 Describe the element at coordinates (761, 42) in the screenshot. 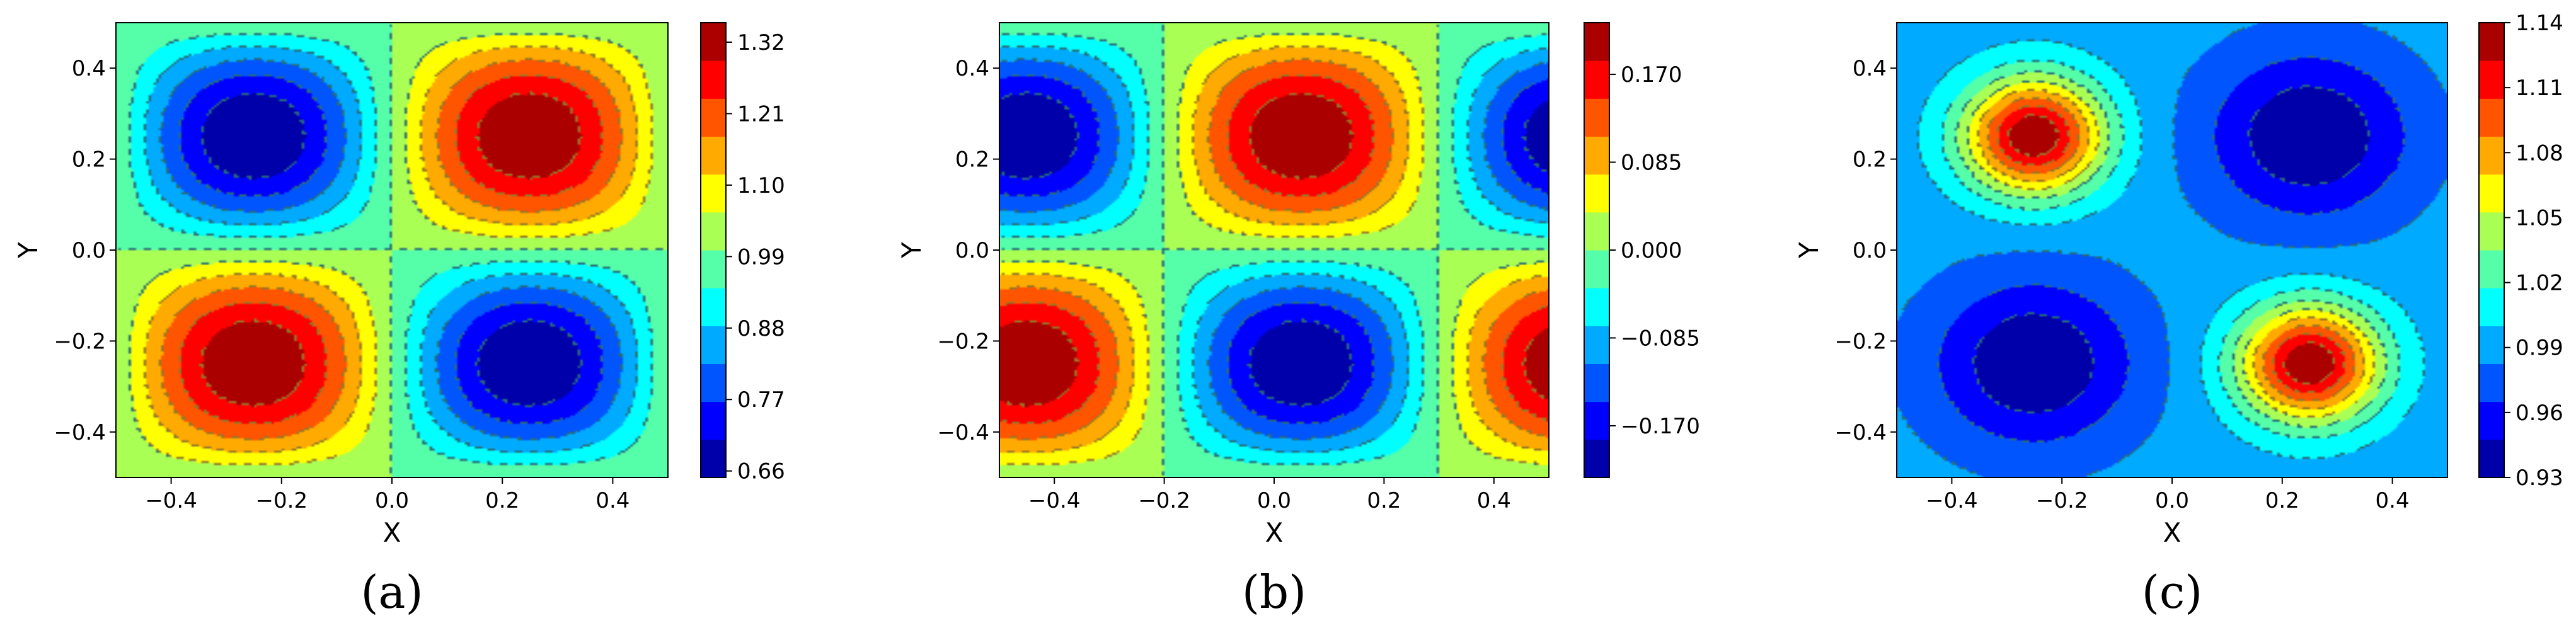

I see `colorbar-tick-label: 1.32` at that location.